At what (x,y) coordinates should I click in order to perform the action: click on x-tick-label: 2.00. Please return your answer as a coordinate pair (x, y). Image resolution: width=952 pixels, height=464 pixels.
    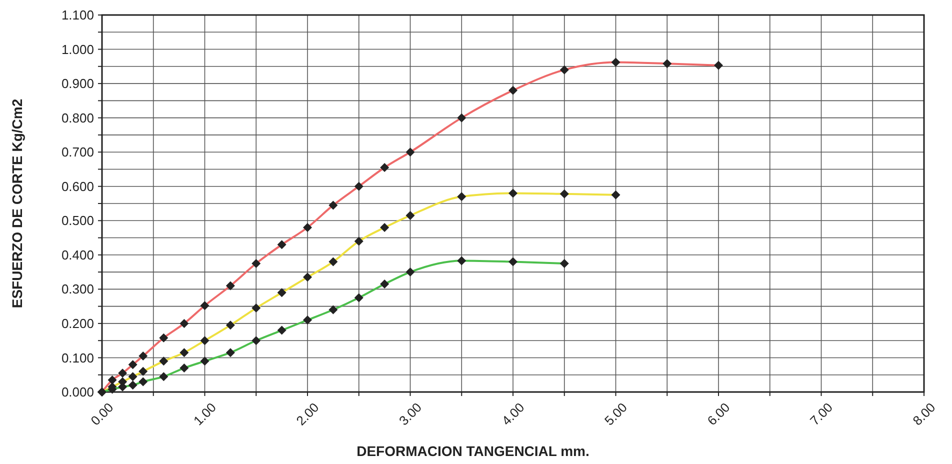
    Looking at the image, I should click on (307, 414).